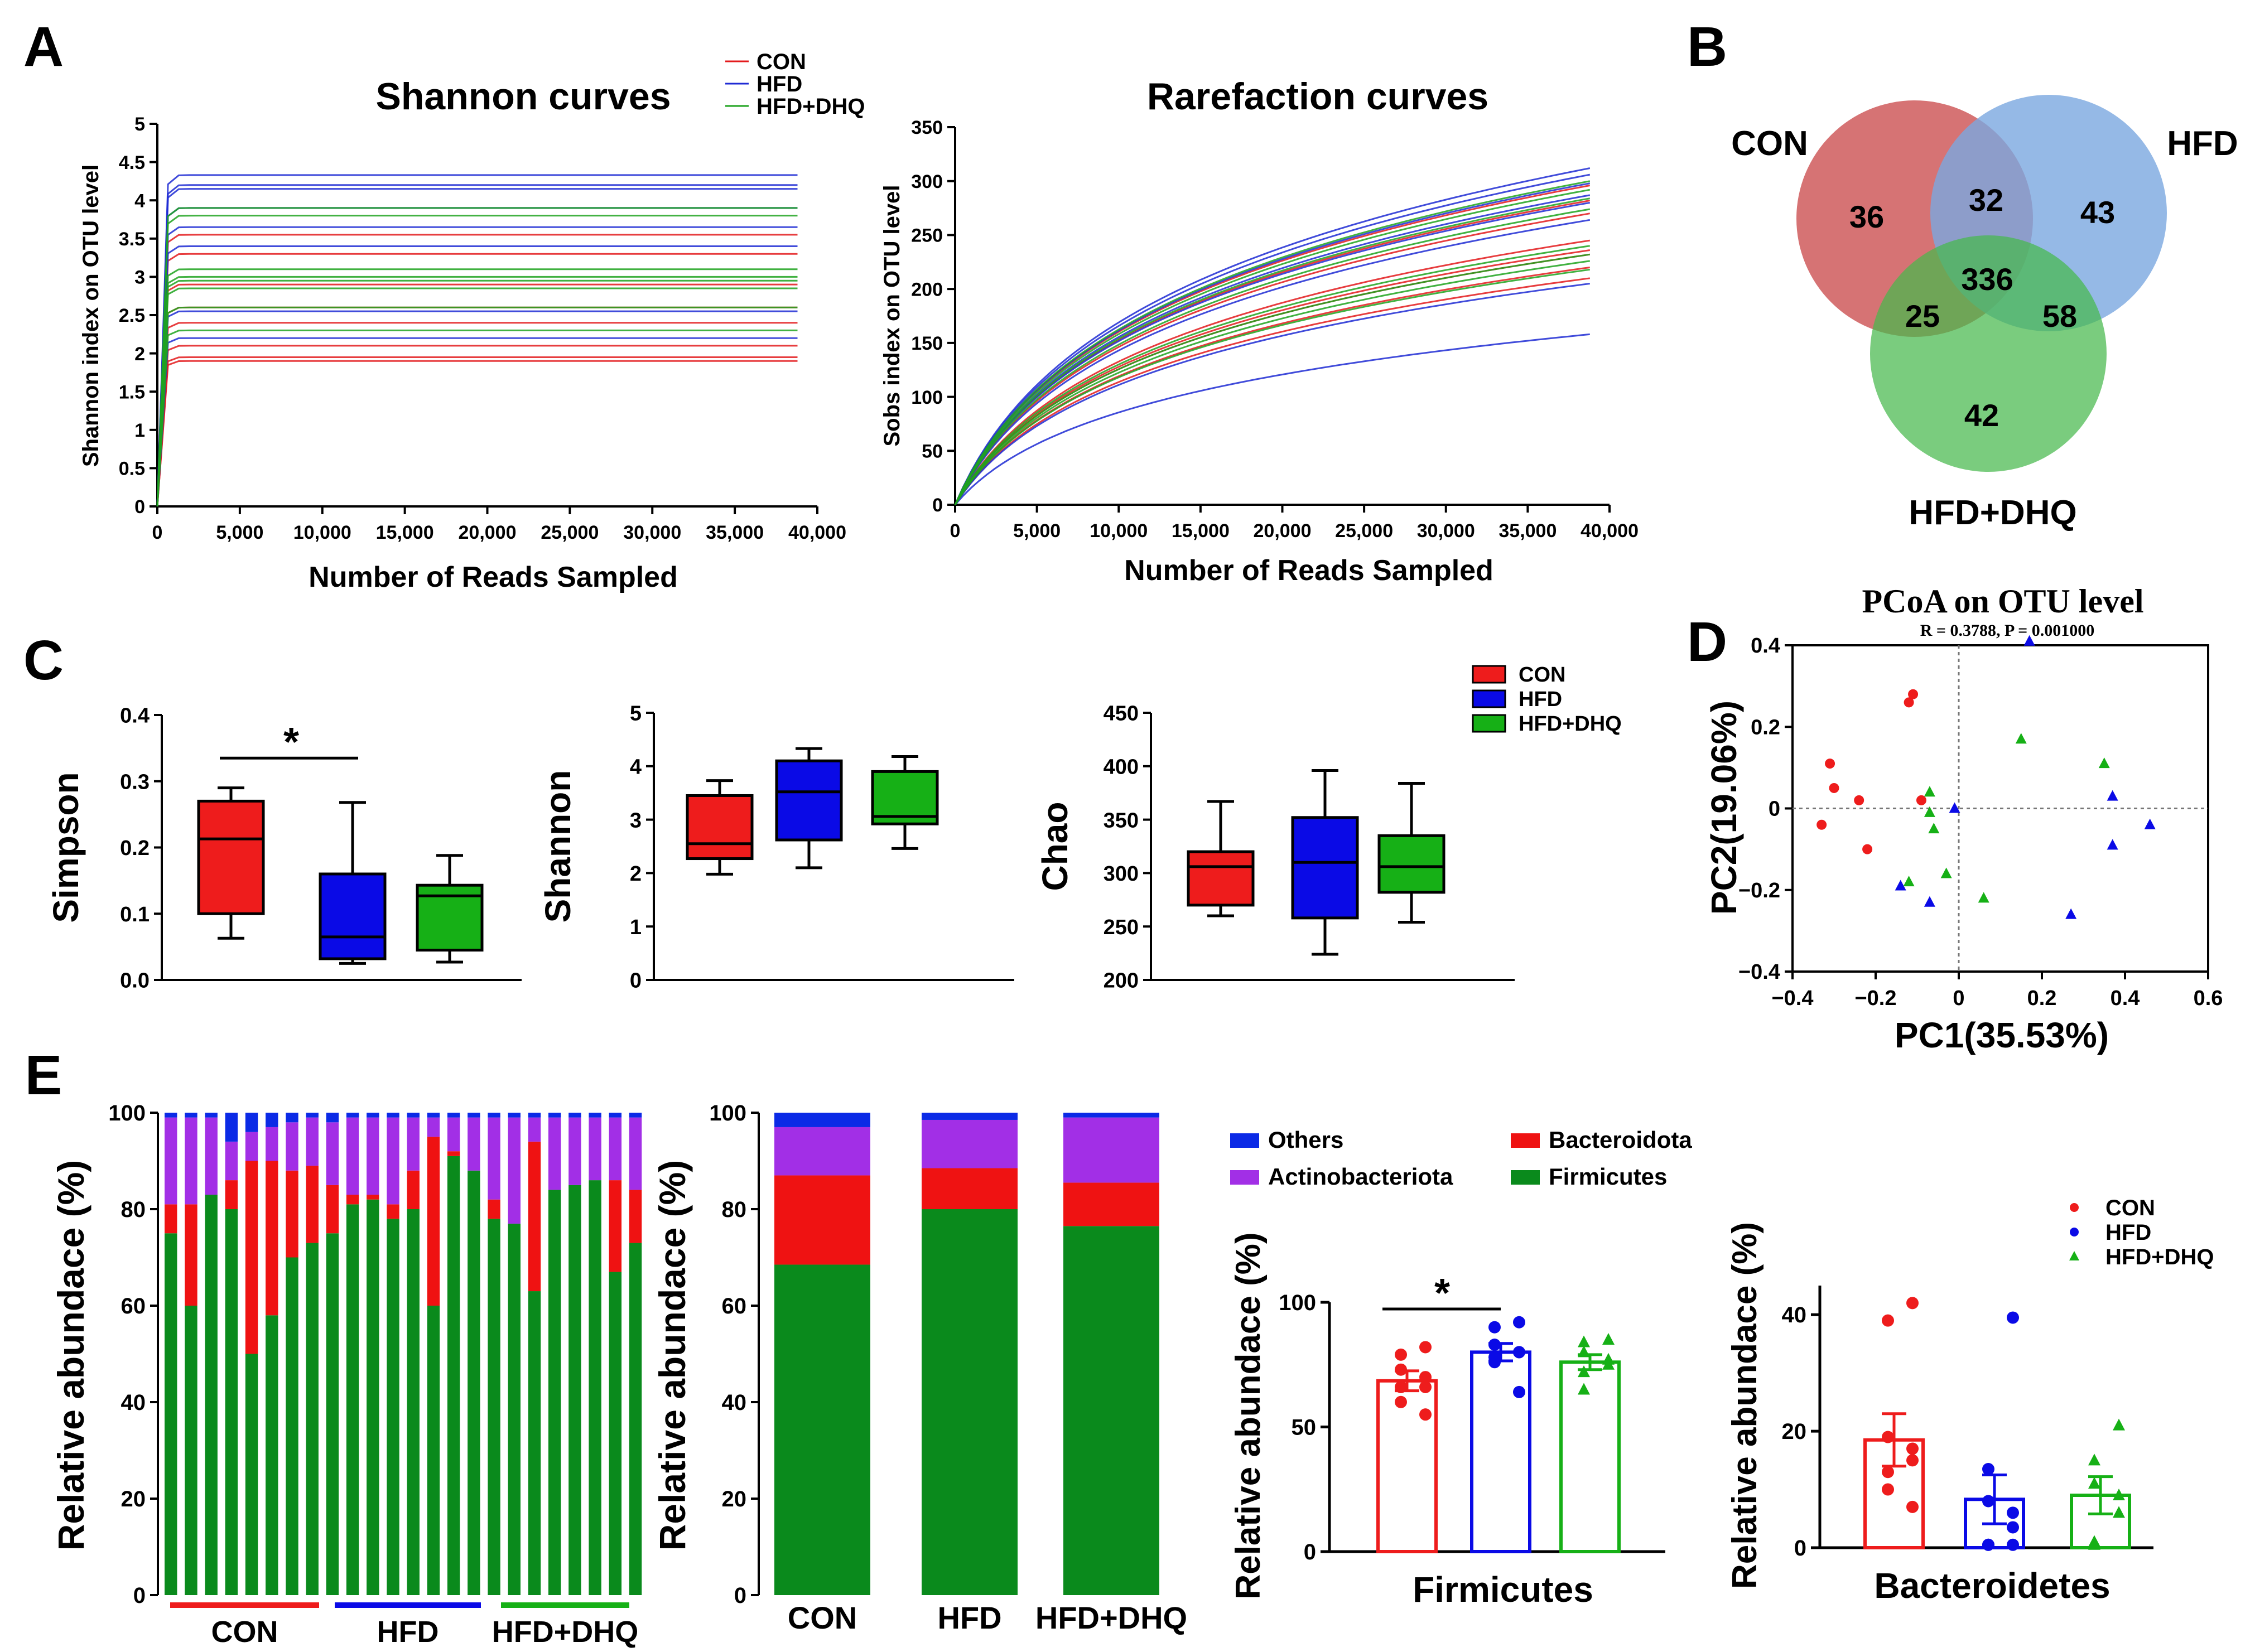 The height and width of the screenshot is (1652, 2255). I want to click on x-tick-label: 0.6, so click(2208, 999).